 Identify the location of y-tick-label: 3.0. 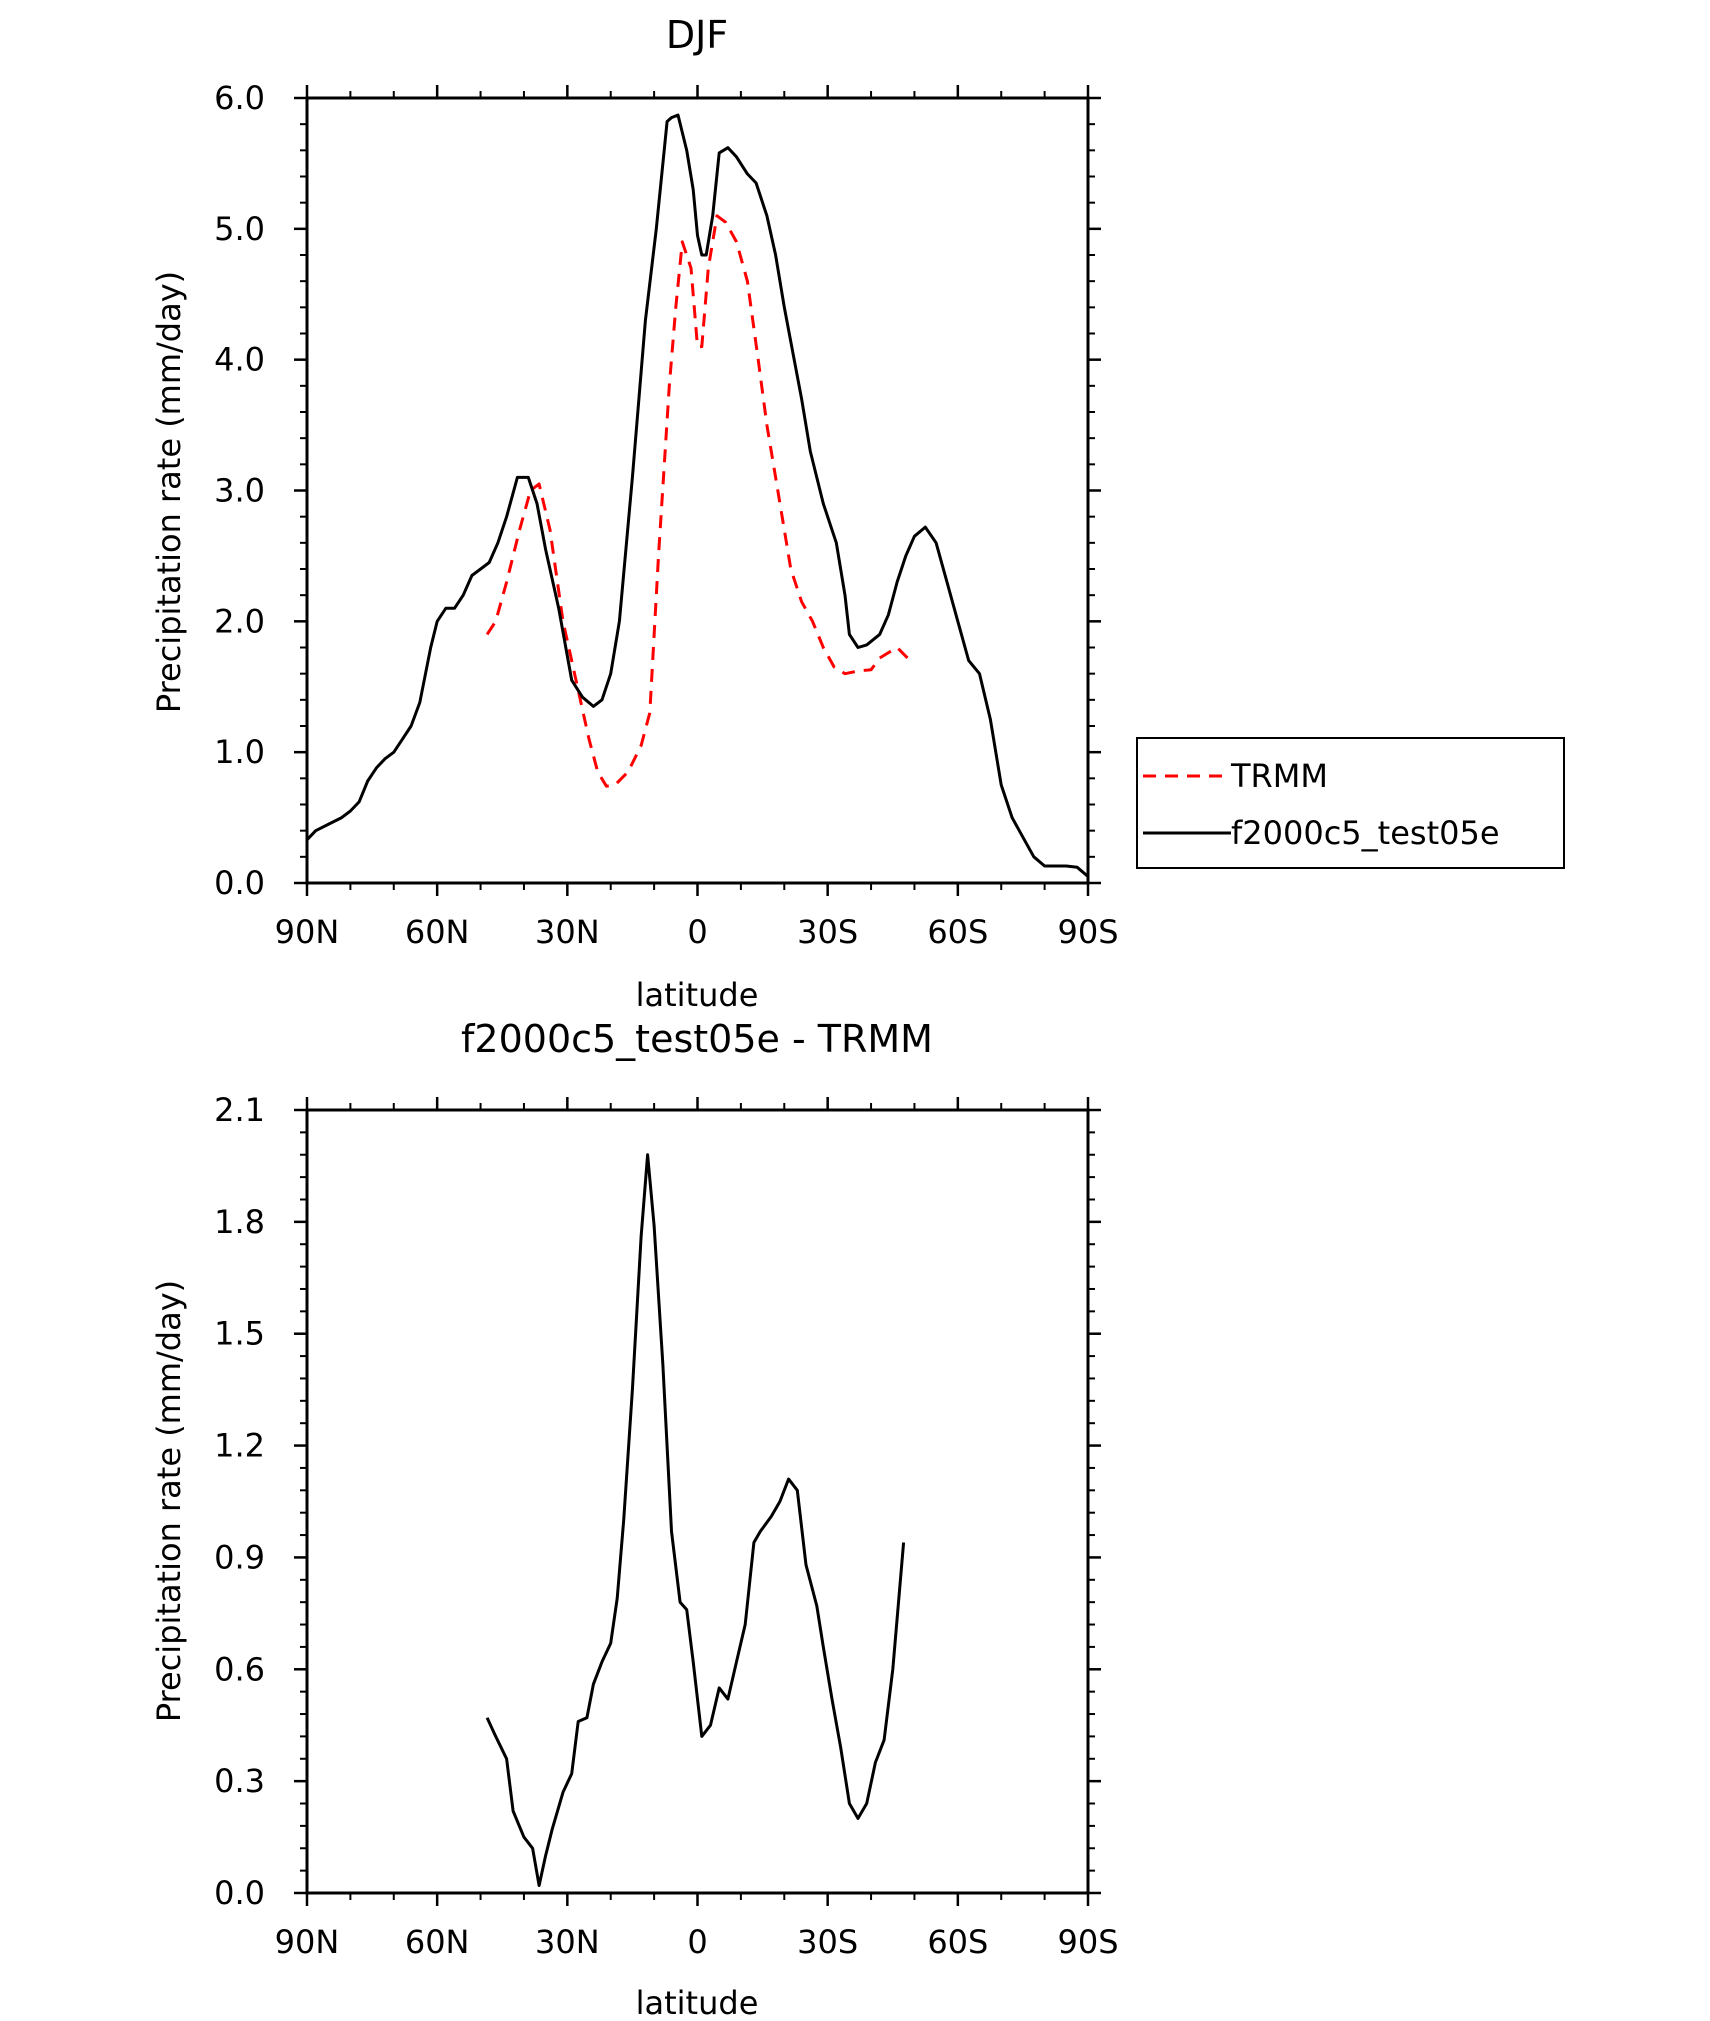
(239, 491).